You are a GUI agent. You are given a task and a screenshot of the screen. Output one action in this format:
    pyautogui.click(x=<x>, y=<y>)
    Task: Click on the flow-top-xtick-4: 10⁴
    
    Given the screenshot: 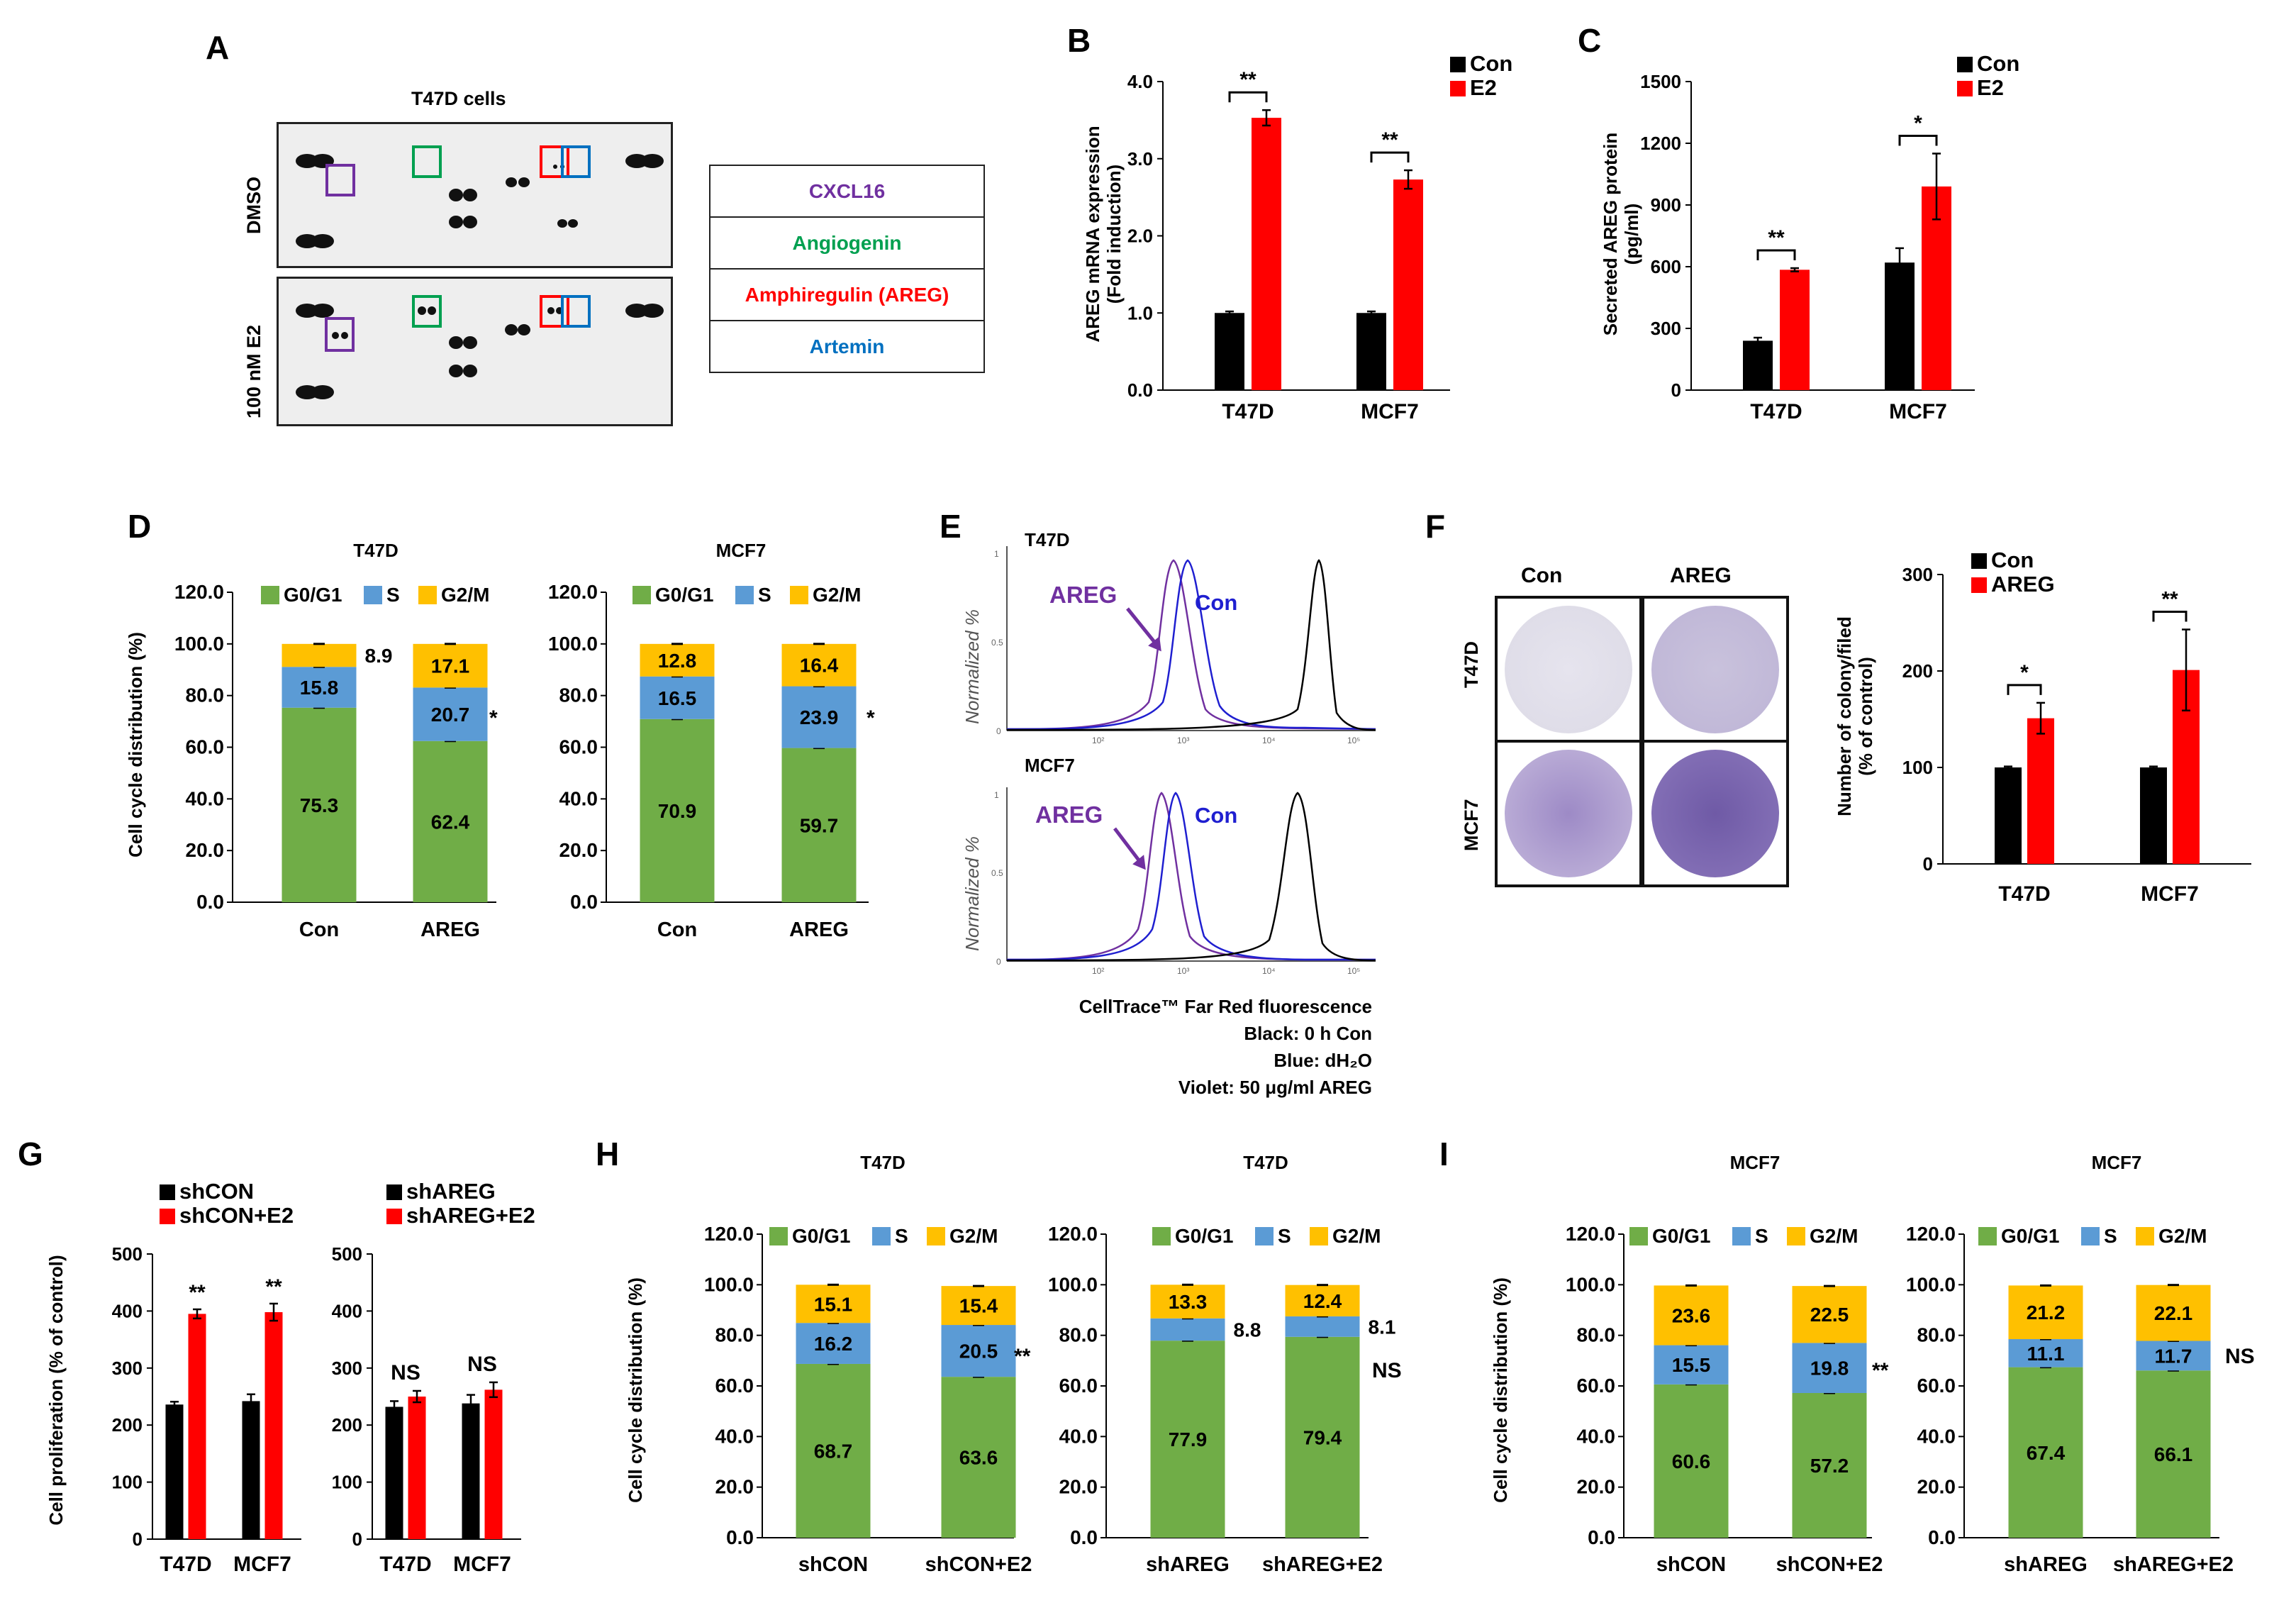 What is the action you would take?
    pyautogui.click(x=1269, y=740)
    